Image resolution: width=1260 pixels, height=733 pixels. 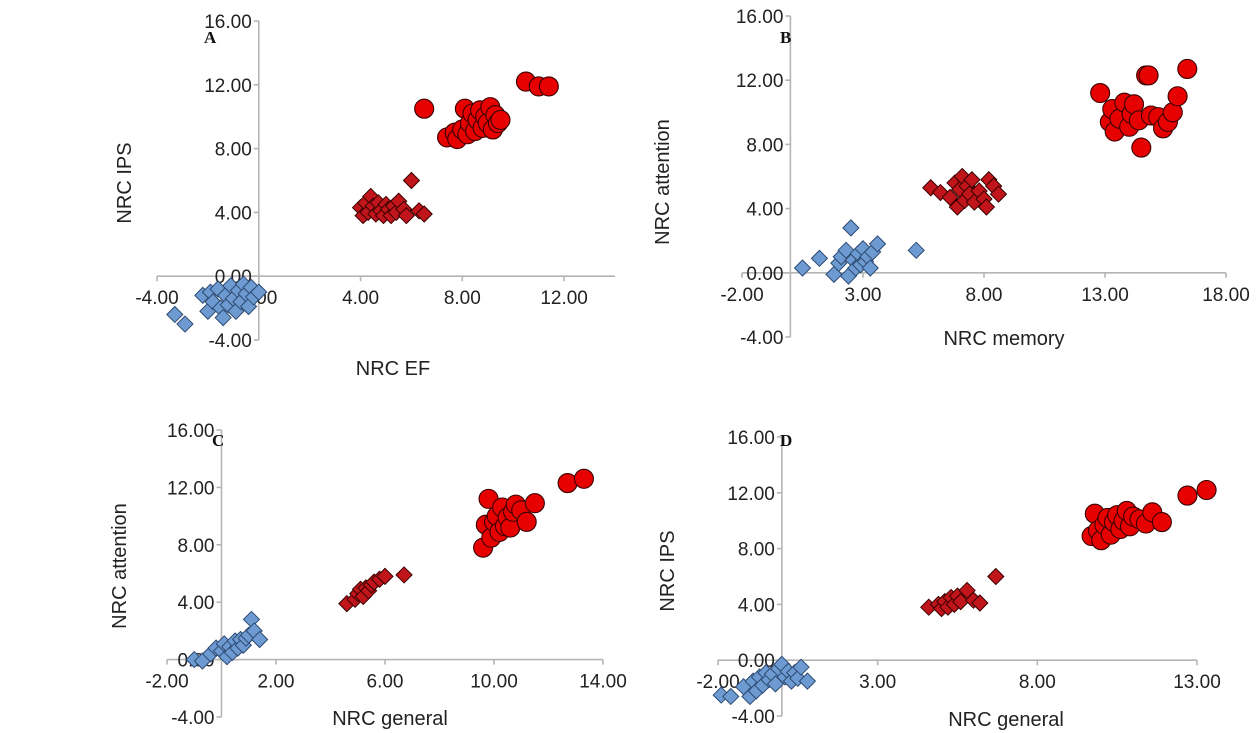 I want to click on panel-a-y-tick-label: 12.00, so click(x=228, y=86).